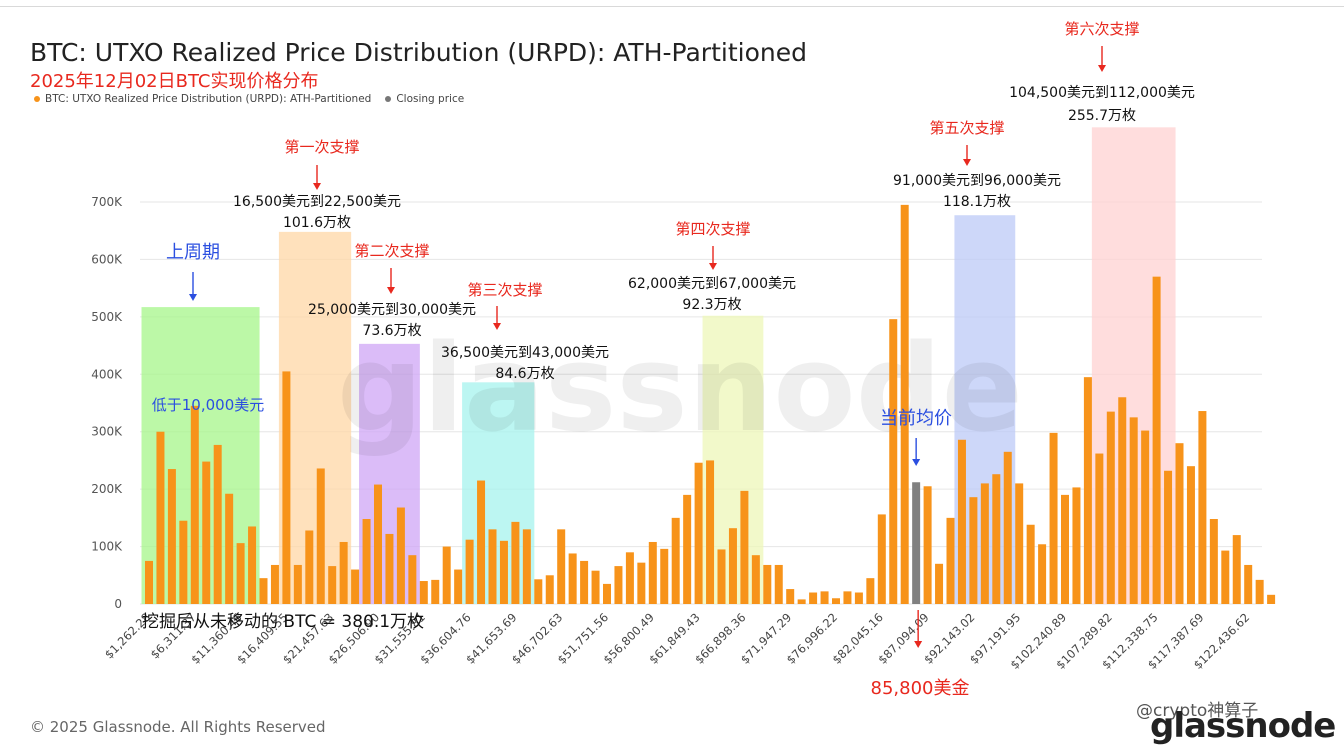 Image resolution: width=1344 pixels, height=746 pixels. Describe the element at coordinates (107, 432) in the screenshot. I see `y-tick-label: 300K` at that location.